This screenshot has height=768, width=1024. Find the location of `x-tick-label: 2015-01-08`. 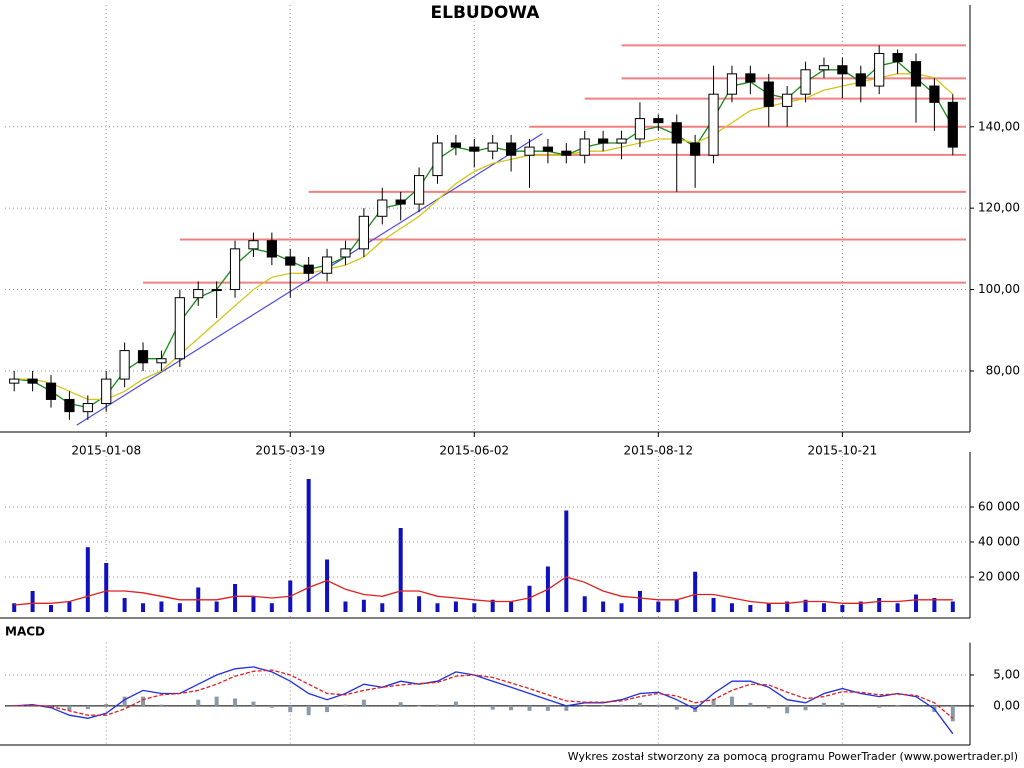

x-tick-label: 2015-01-08 is located at coordinates (106, 451).